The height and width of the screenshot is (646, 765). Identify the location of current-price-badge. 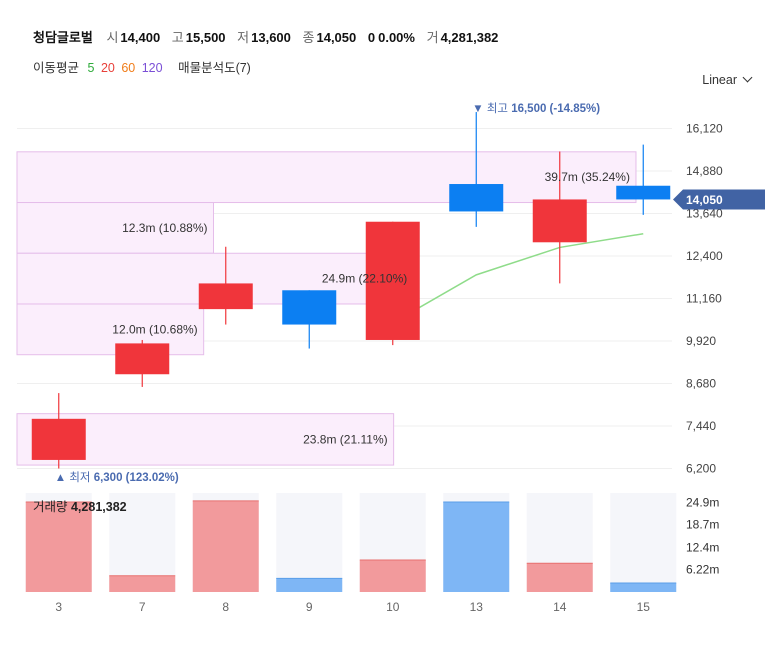
(719, 199).